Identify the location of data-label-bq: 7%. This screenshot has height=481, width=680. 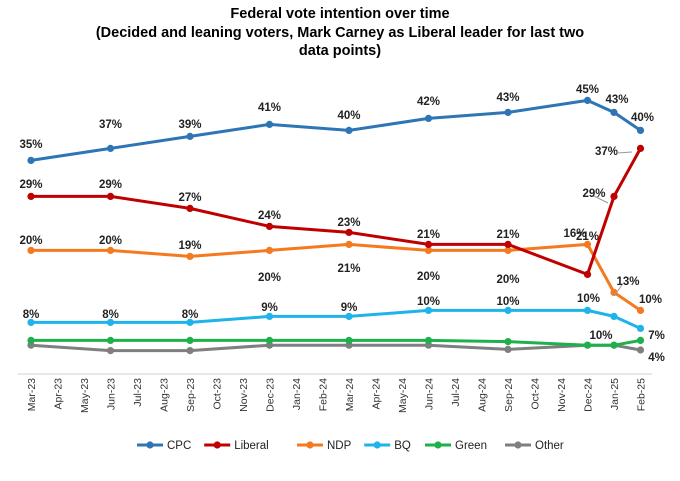
(656, 336).